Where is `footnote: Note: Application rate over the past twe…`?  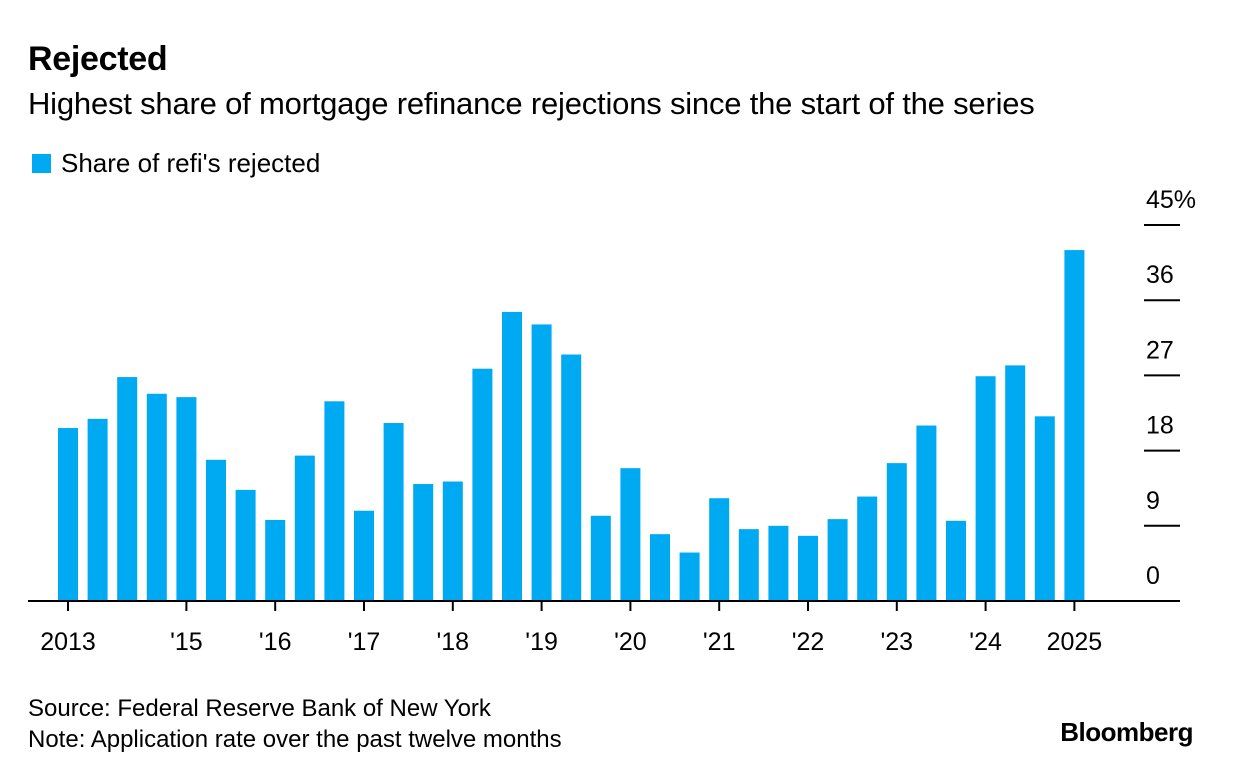
footnote: Note: Application rate over the past twe… is located at coordinates (295, 739).